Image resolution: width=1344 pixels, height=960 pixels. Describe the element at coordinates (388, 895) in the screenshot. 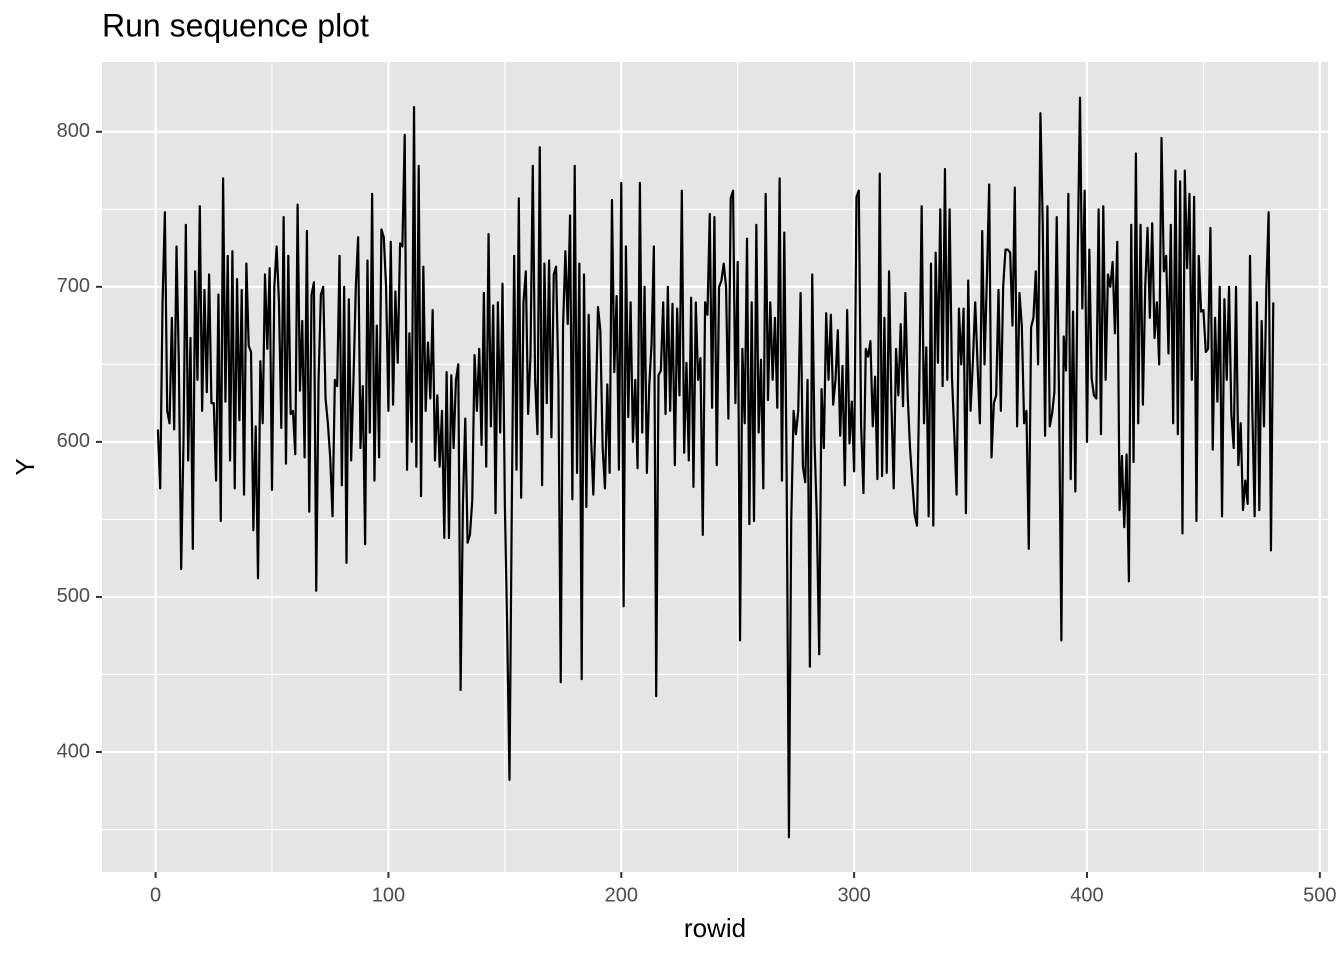

I see `x-tick-label: 100` at that location.